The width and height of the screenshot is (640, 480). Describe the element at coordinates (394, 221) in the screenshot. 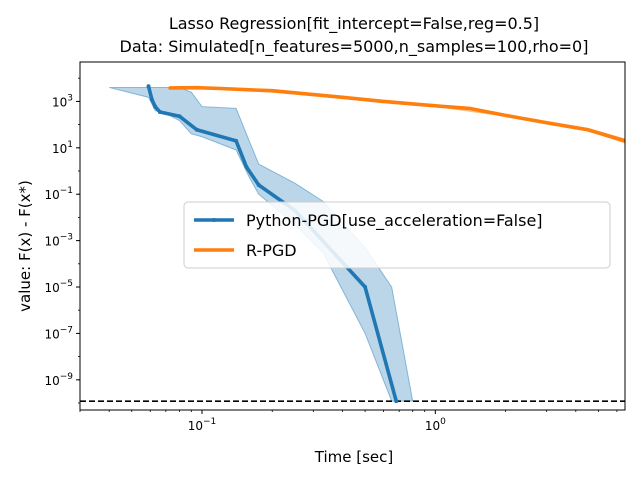

I see `legend-label-1: Python-PGD[use_acceleration=False]` at that location.